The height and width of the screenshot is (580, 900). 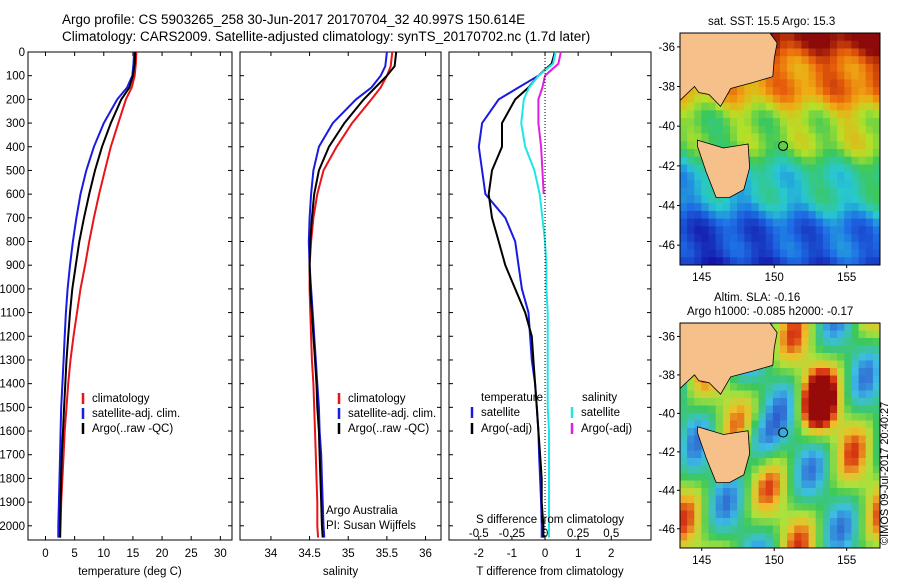 What do you see at coordinates (15, 77) in the screenshot?
I see `depth-tick-label: 100` at bounding box center [15, 77].